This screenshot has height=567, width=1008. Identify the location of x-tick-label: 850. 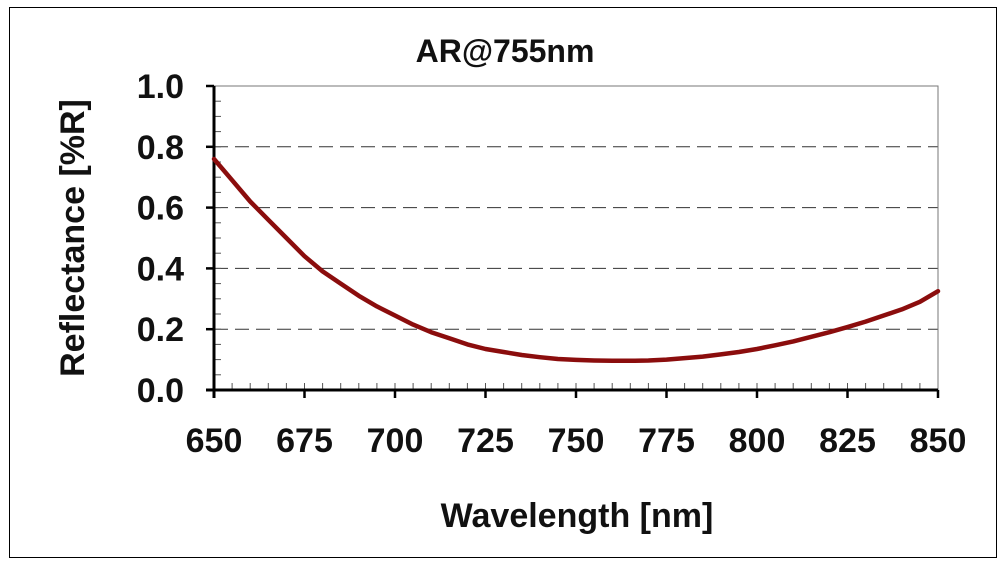
(938, 441).